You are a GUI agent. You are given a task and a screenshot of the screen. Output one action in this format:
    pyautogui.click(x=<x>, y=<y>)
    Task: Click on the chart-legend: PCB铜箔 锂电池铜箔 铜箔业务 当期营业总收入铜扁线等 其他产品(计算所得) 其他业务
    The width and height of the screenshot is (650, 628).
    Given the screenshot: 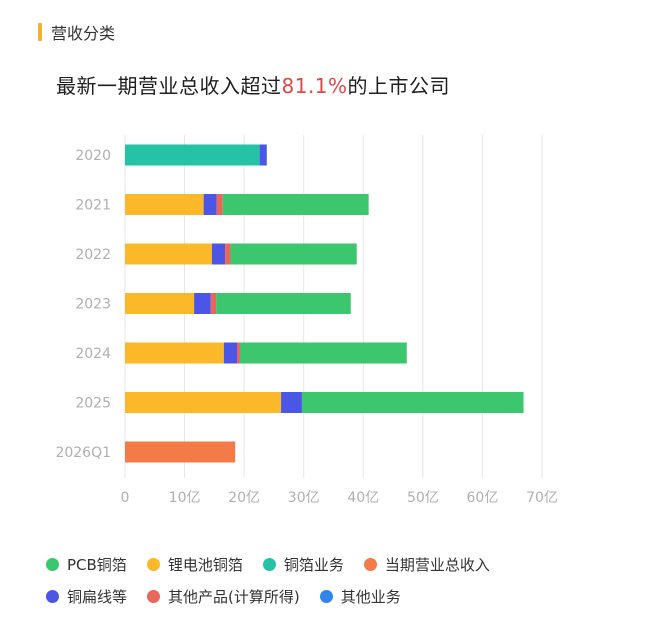 What is the action you would take?
    pyautogui.click(x=336, y=582)
    